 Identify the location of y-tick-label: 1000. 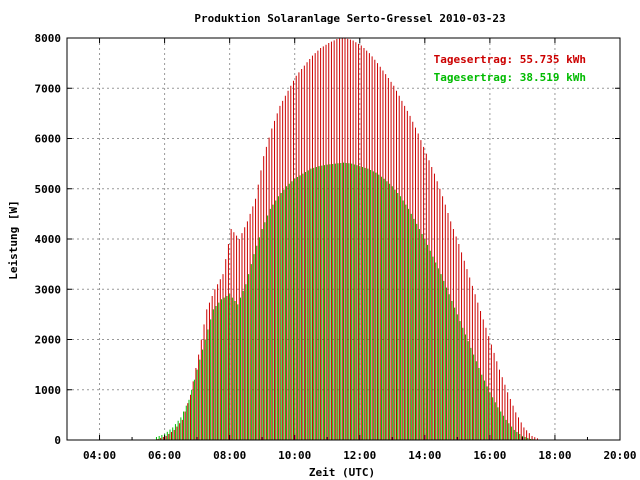
(48, 390).